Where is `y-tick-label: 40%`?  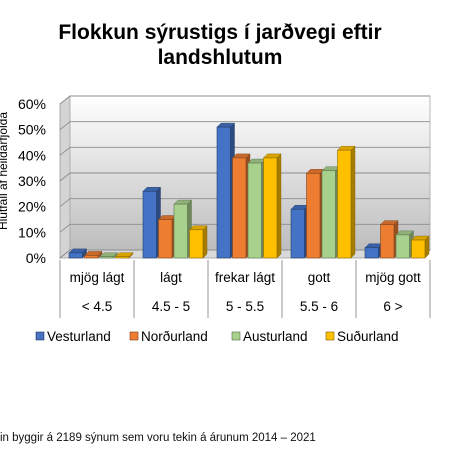 y-tick-label: 40% is located at coordinates (32, 155).